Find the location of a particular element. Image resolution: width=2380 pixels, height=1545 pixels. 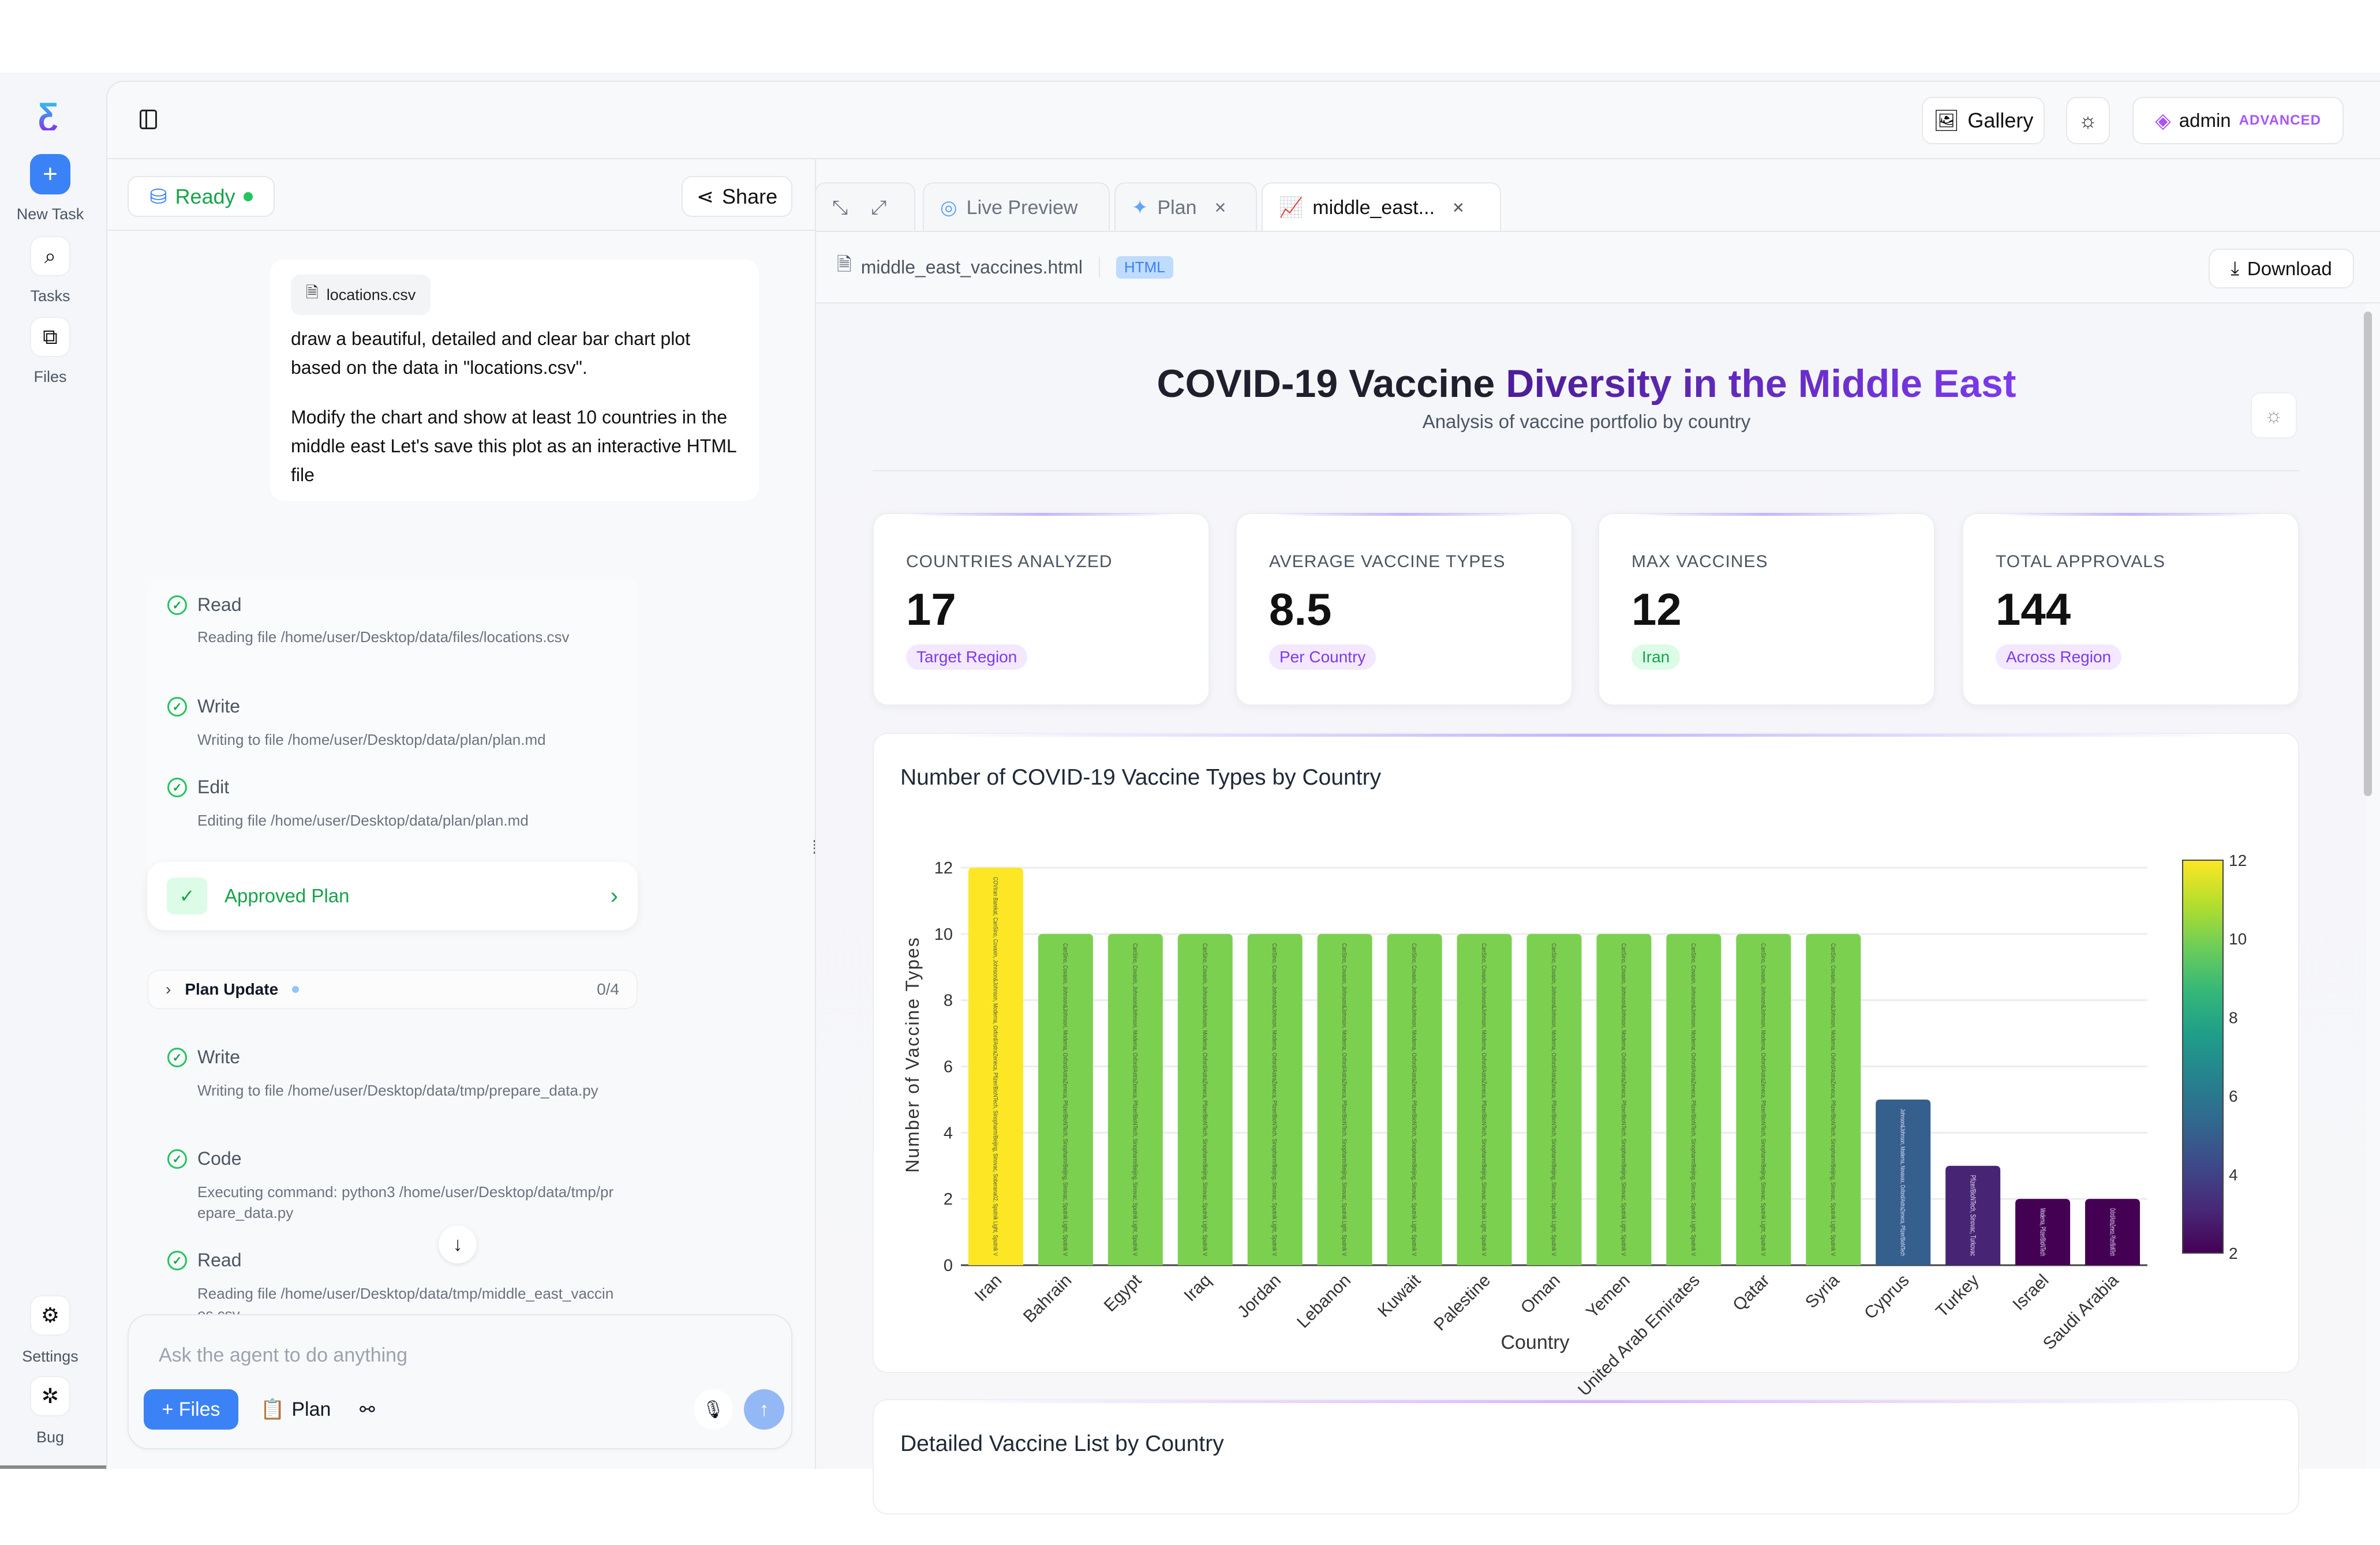

stat-label: TOTAL APPROVALS is located at coordinates (2080, 561).